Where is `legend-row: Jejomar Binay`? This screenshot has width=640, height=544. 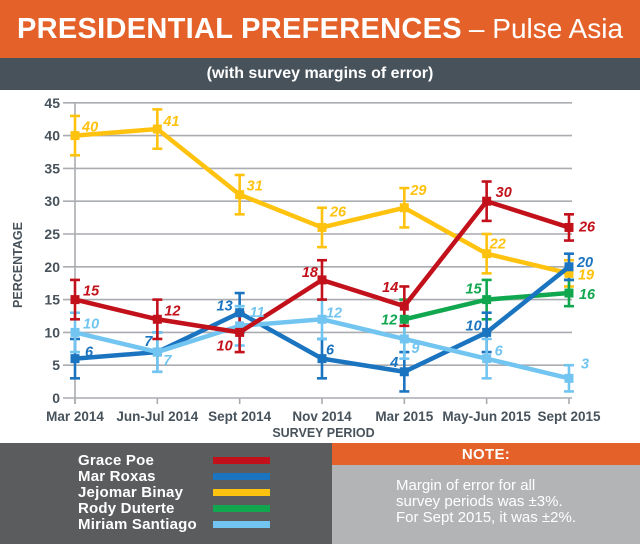 legend-row: Jejomar Binay is located at coordinates (166, 492).